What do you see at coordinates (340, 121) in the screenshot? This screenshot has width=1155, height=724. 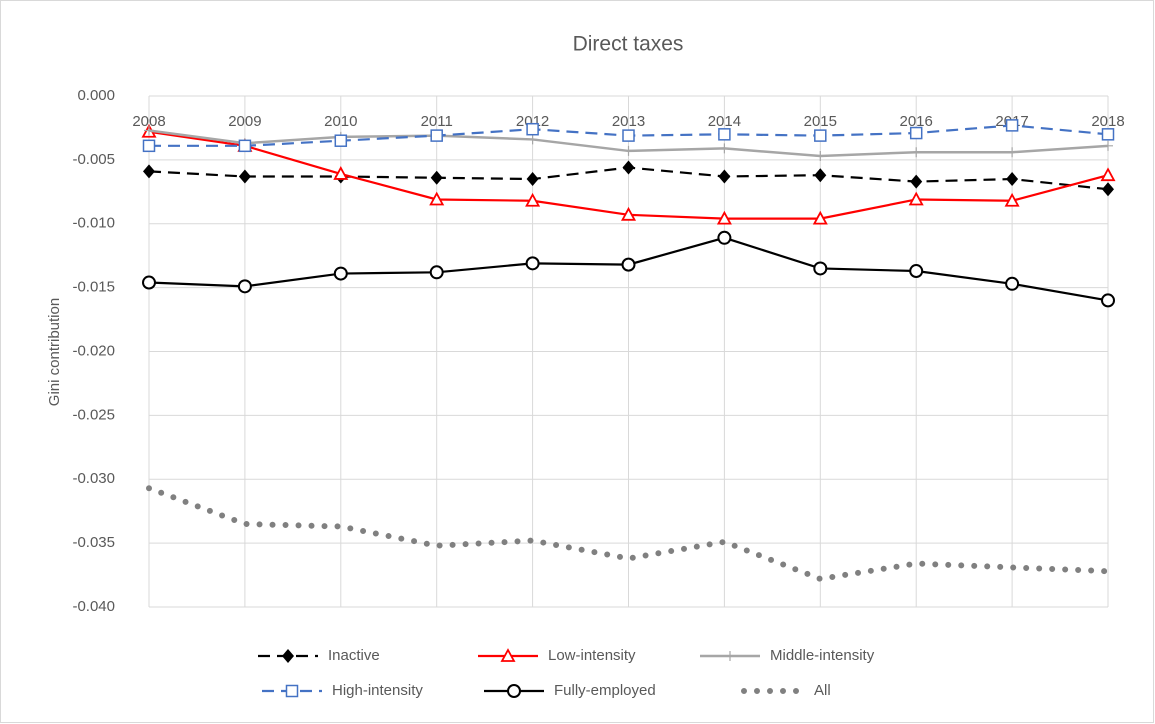 I see `x-tick-label: 2010` at bounding box center [340, 121].